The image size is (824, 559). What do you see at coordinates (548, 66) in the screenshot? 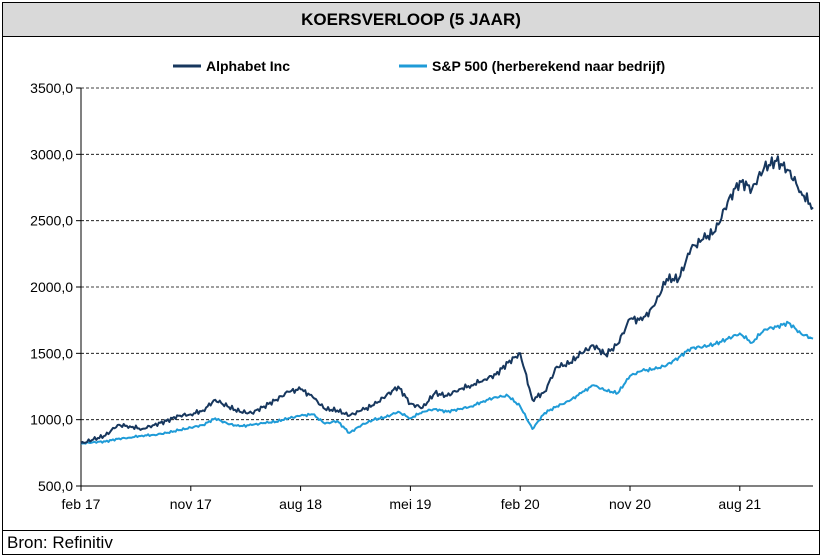
I see `legend-item-sp500-label: S&P 500 (herberekend naar bedrijf)` at bounding box center [548, 66].